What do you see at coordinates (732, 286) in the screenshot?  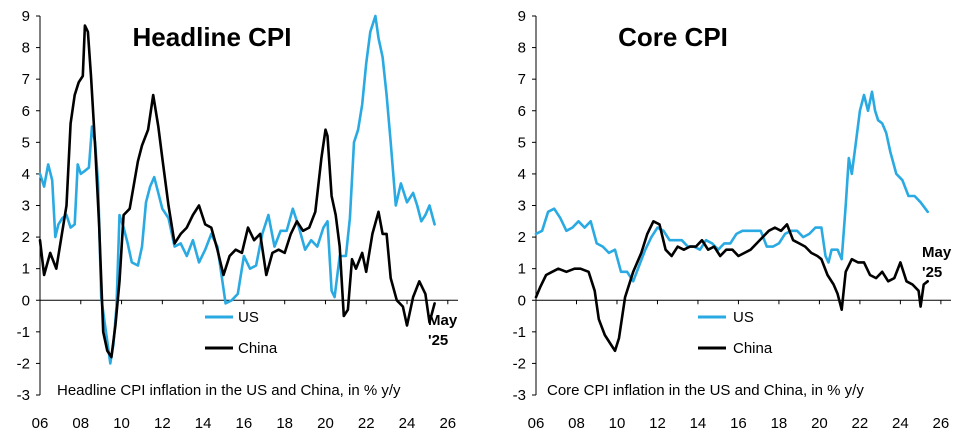 I see `series-line-china` at bounding box center [732, 286].